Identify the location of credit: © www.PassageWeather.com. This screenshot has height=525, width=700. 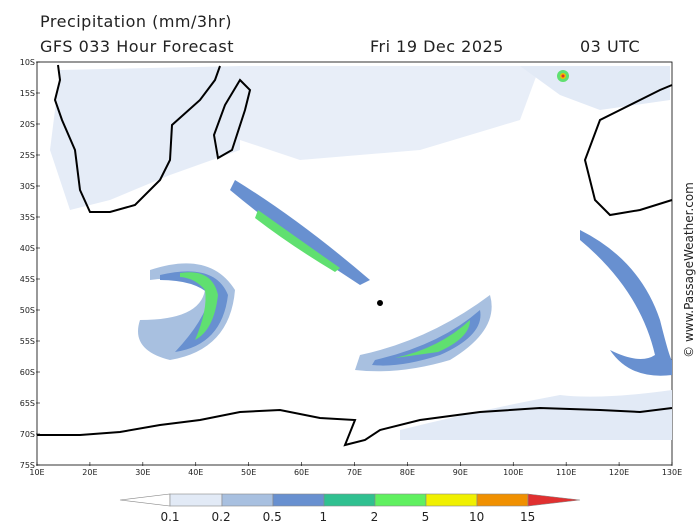
(689, 270).